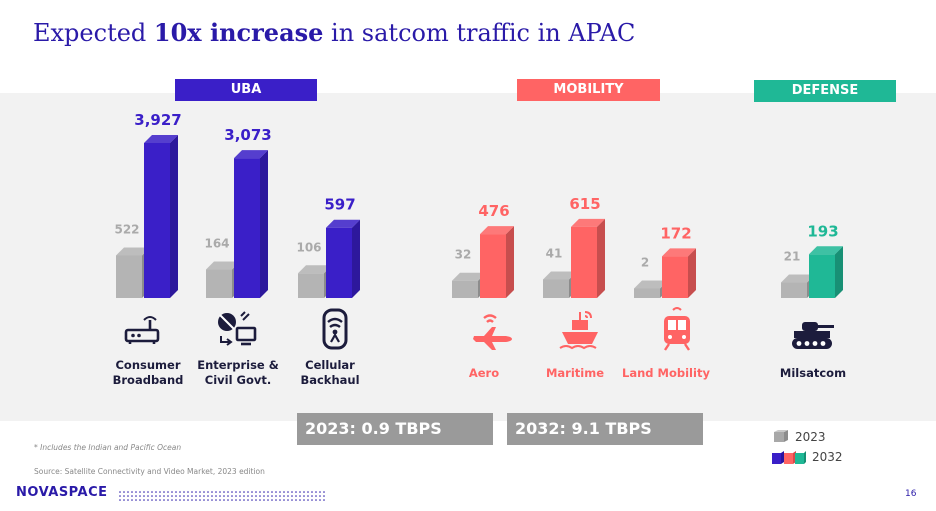 This screenshot has width=936, height=511. What do you see at coordinates (911, 494) in the screenshot?
I see `page-number: 16` at bounding box center [911, 494].